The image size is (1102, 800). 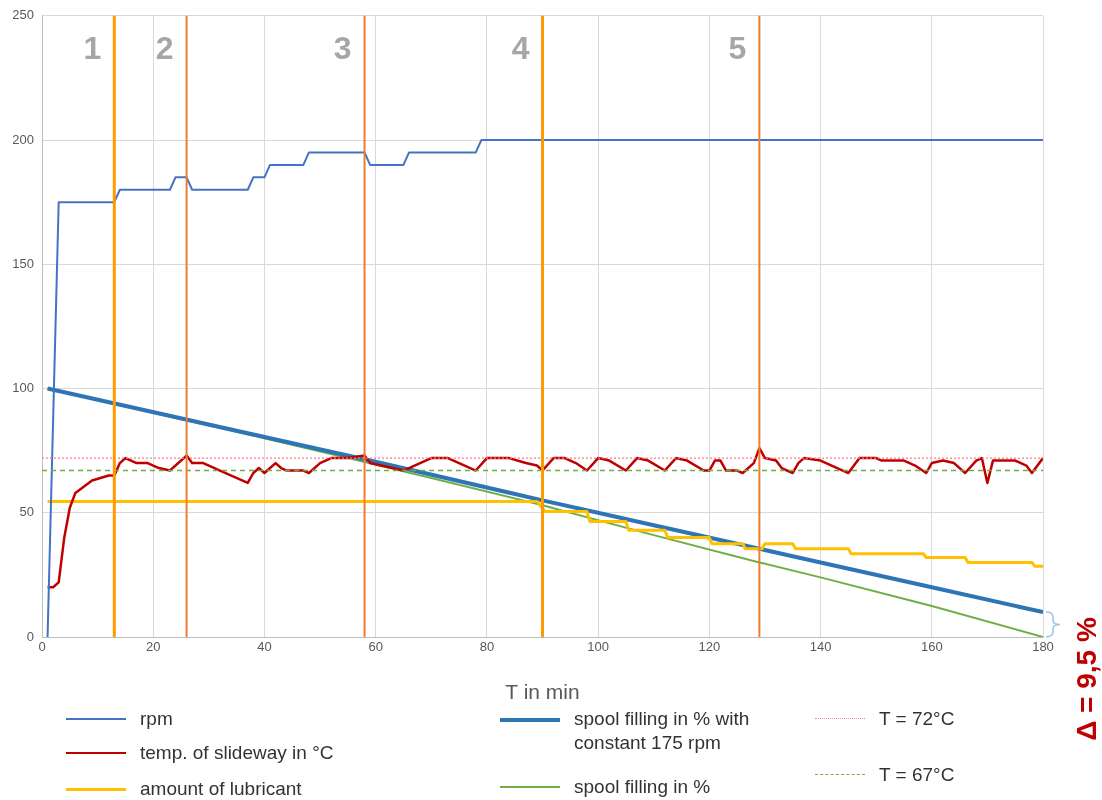 What do you see at coordinates (342, 48) in the screenshot?
I see `annotation: 3` at bounding box center [342, 48].